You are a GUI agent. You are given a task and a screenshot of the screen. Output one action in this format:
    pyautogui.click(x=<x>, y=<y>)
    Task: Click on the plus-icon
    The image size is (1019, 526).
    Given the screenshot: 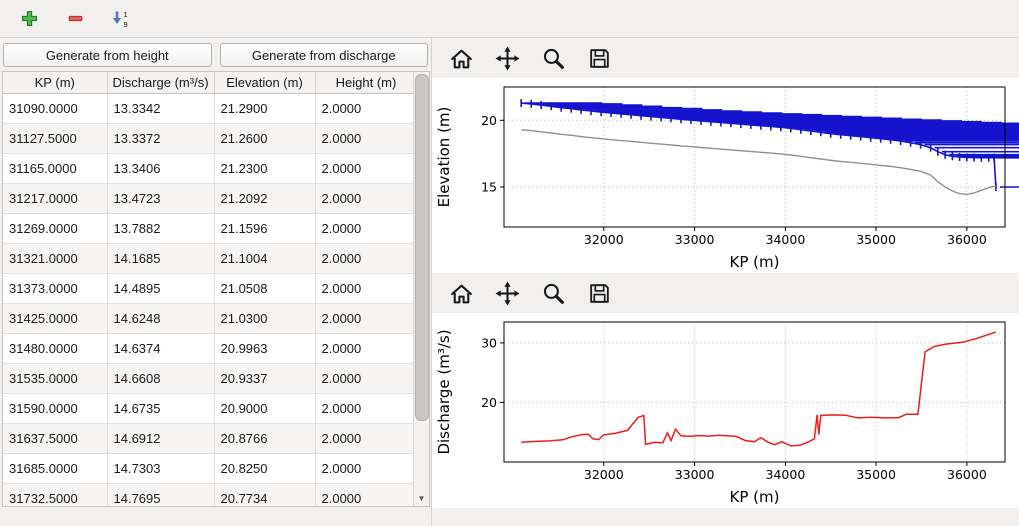 What is the action you would take?
    pyautogui.click(x=29, y=18)
    